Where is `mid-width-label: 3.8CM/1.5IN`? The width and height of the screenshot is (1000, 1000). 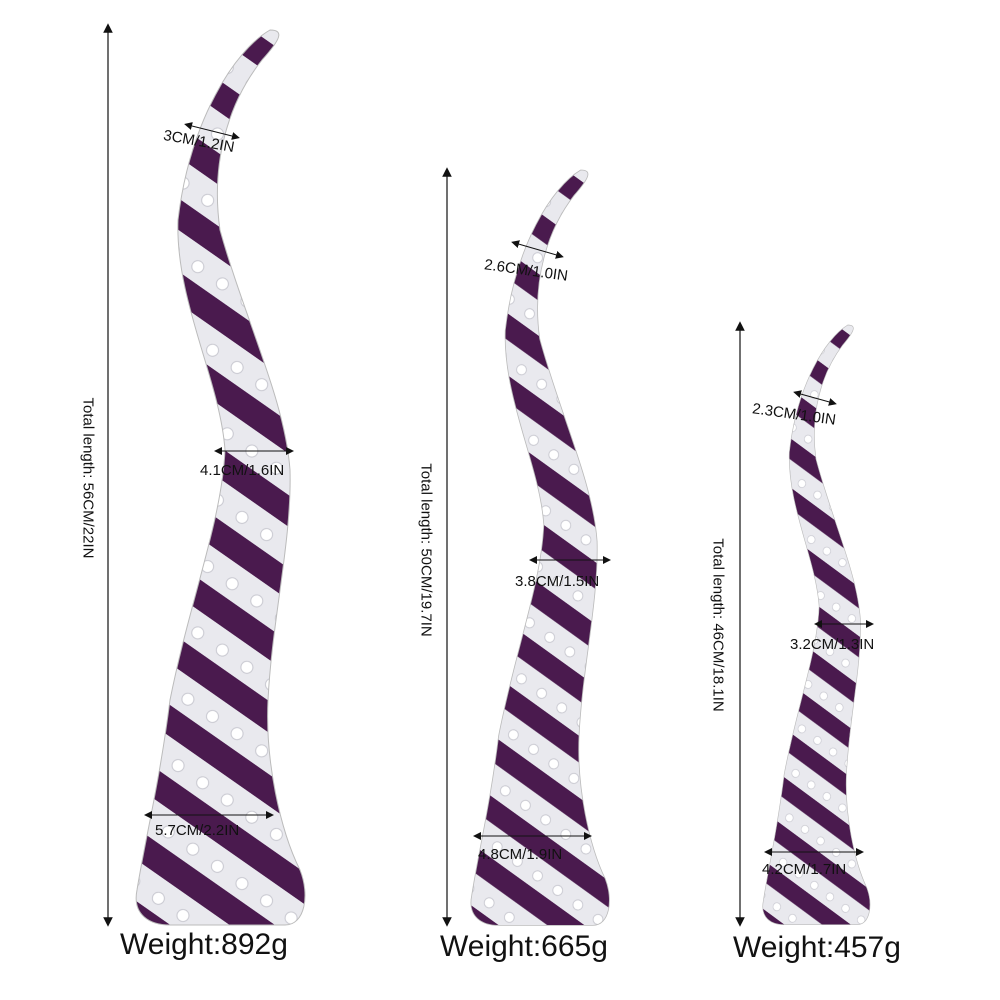 mid-width-label: 3.8CM/1.5IN is located at coordinates (557, 581).